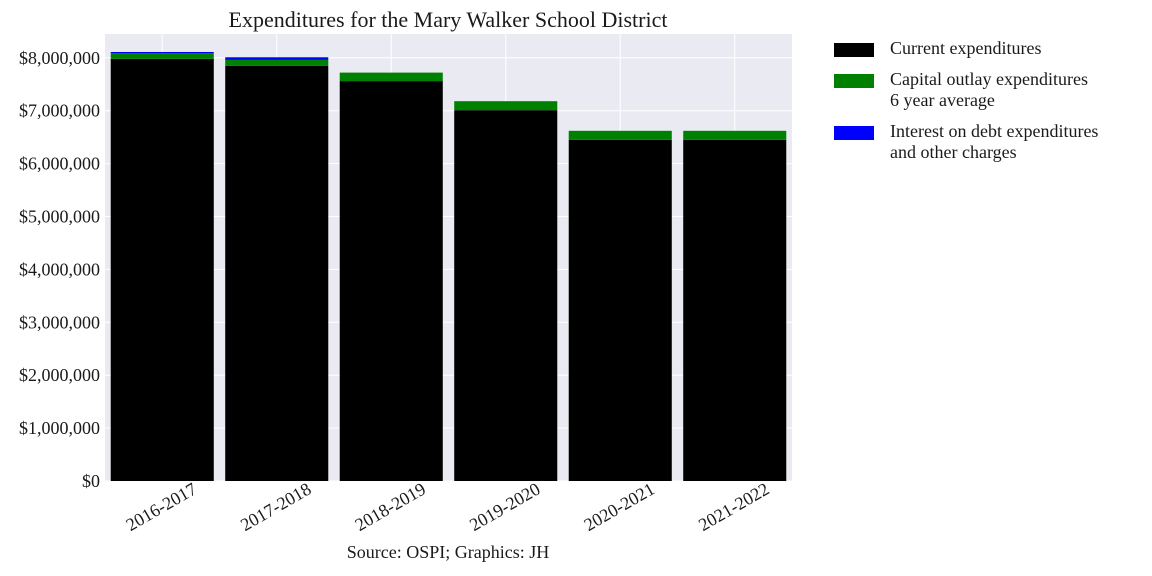 The height and width of the screenshot is (576, 1152). What do you see at coordinates (59, 164) in the screenshot?
I see `y-tick-label: $6,000,000` at bounding box center [59, 164].